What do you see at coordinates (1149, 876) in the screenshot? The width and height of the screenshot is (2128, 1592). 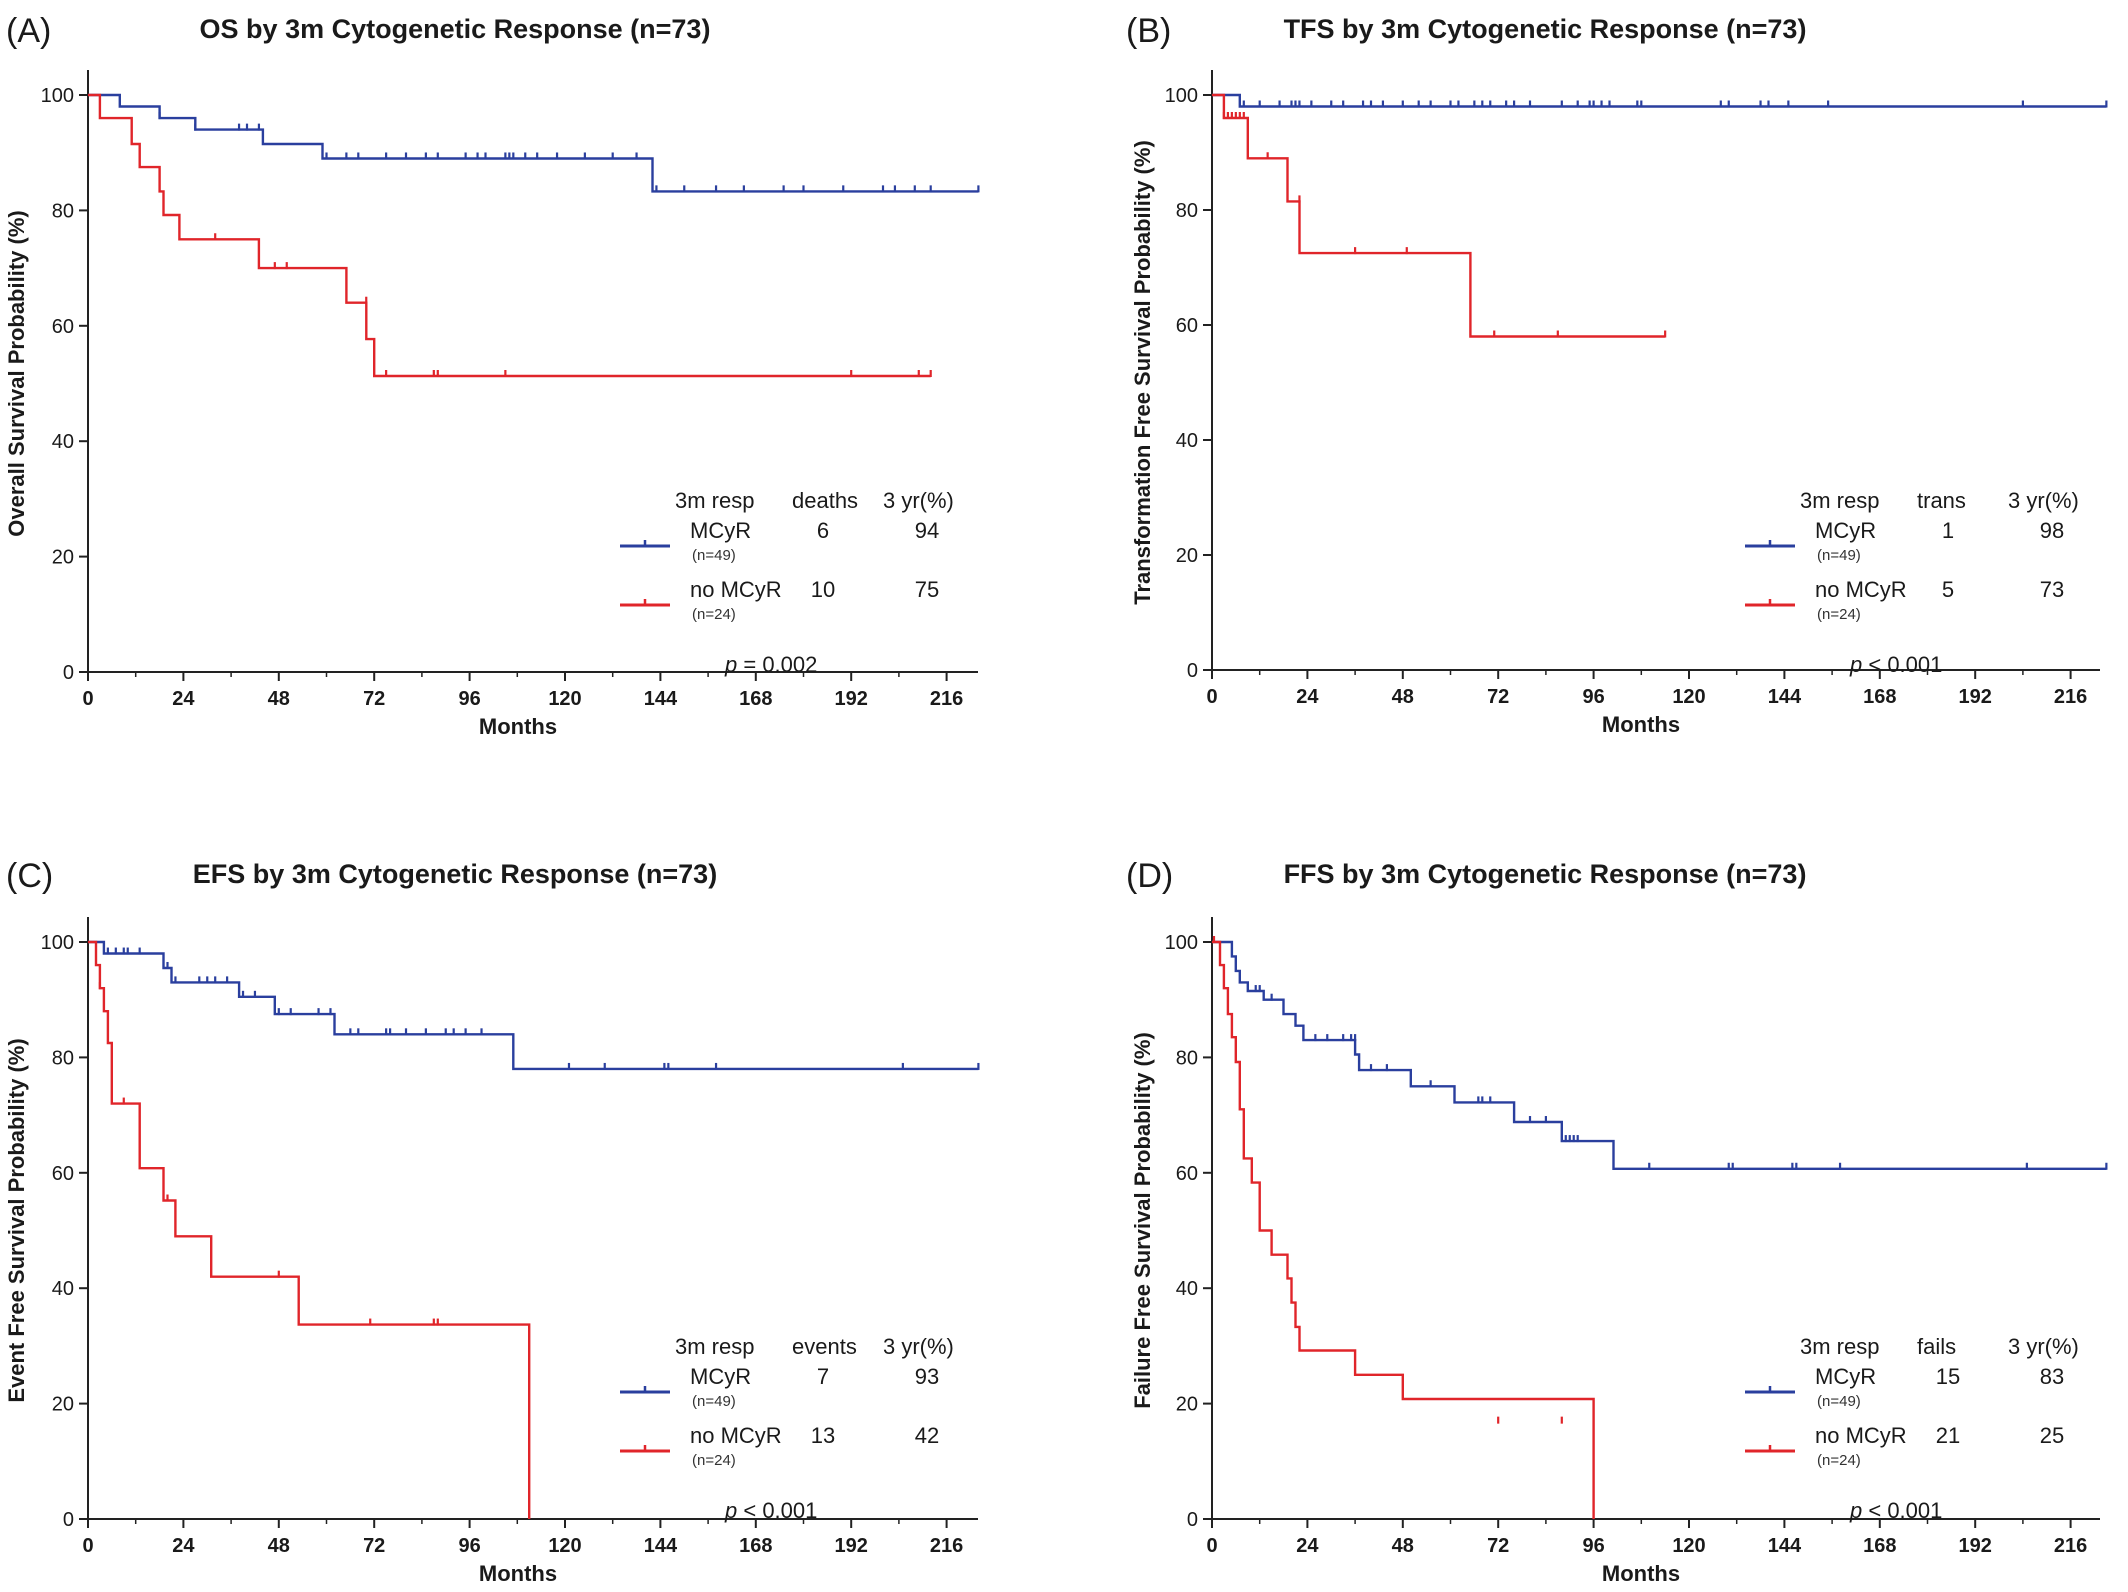 I see `panel-label: (D)` at bounding box center [1149, 876].